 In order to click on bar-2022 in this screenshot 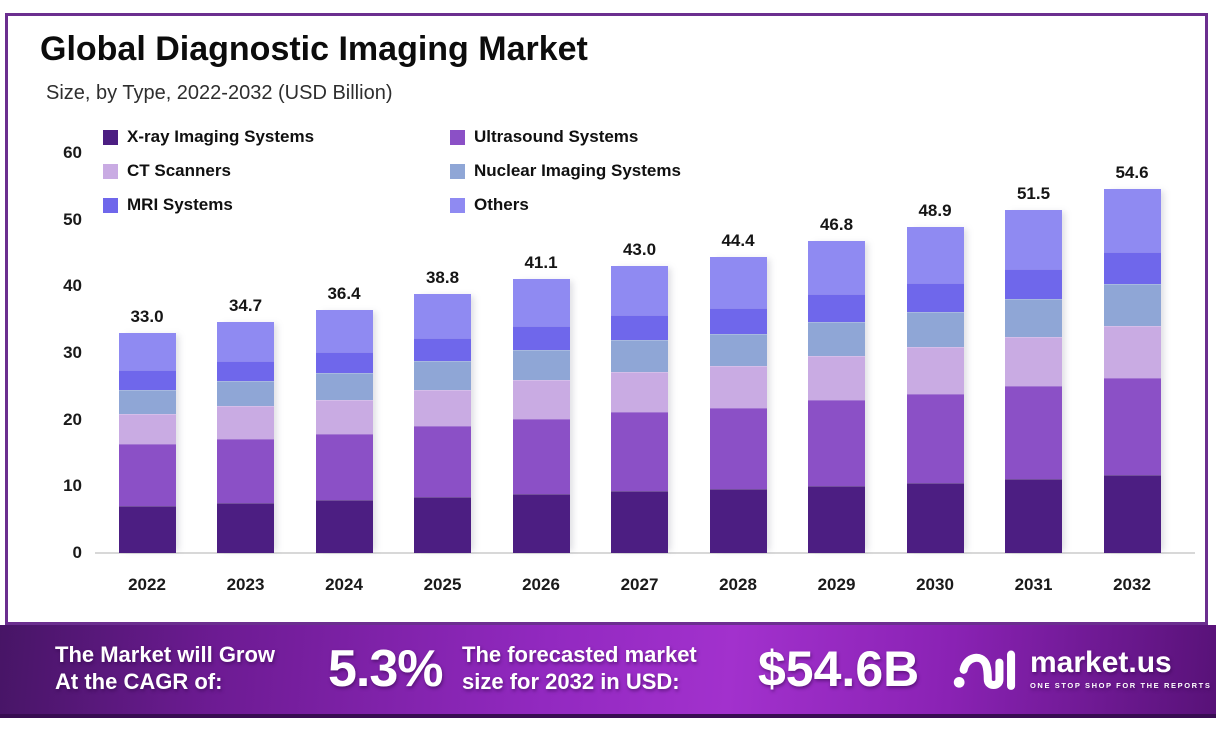, I will do `click(147, 443)`.